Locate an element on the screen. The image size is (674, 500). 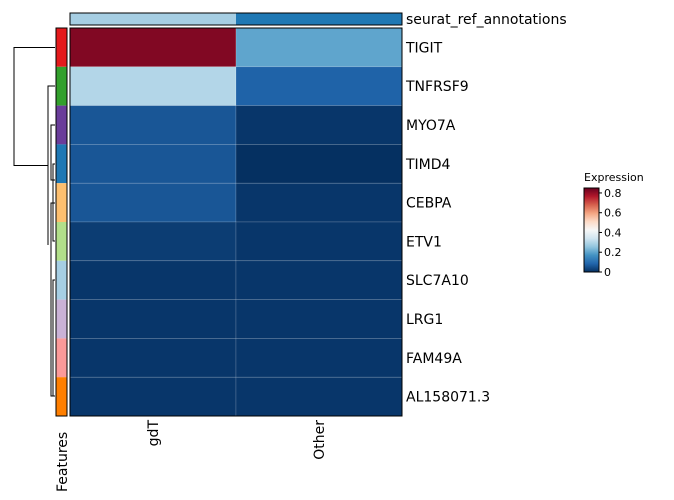
column-annotation-bar is located at coordinates (236, 19).